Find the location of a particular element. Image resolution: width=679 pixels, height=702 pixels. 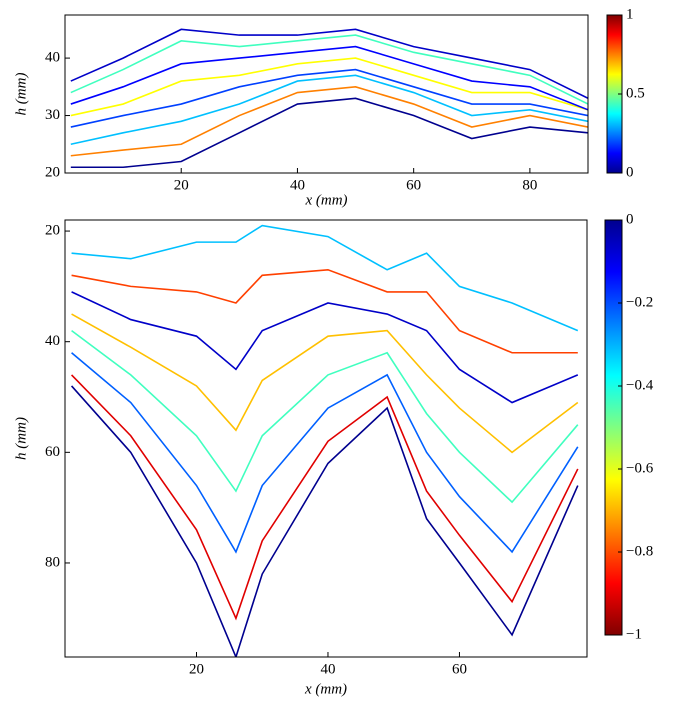

x-tick-label: 80 is located at coordinates (529, 185).